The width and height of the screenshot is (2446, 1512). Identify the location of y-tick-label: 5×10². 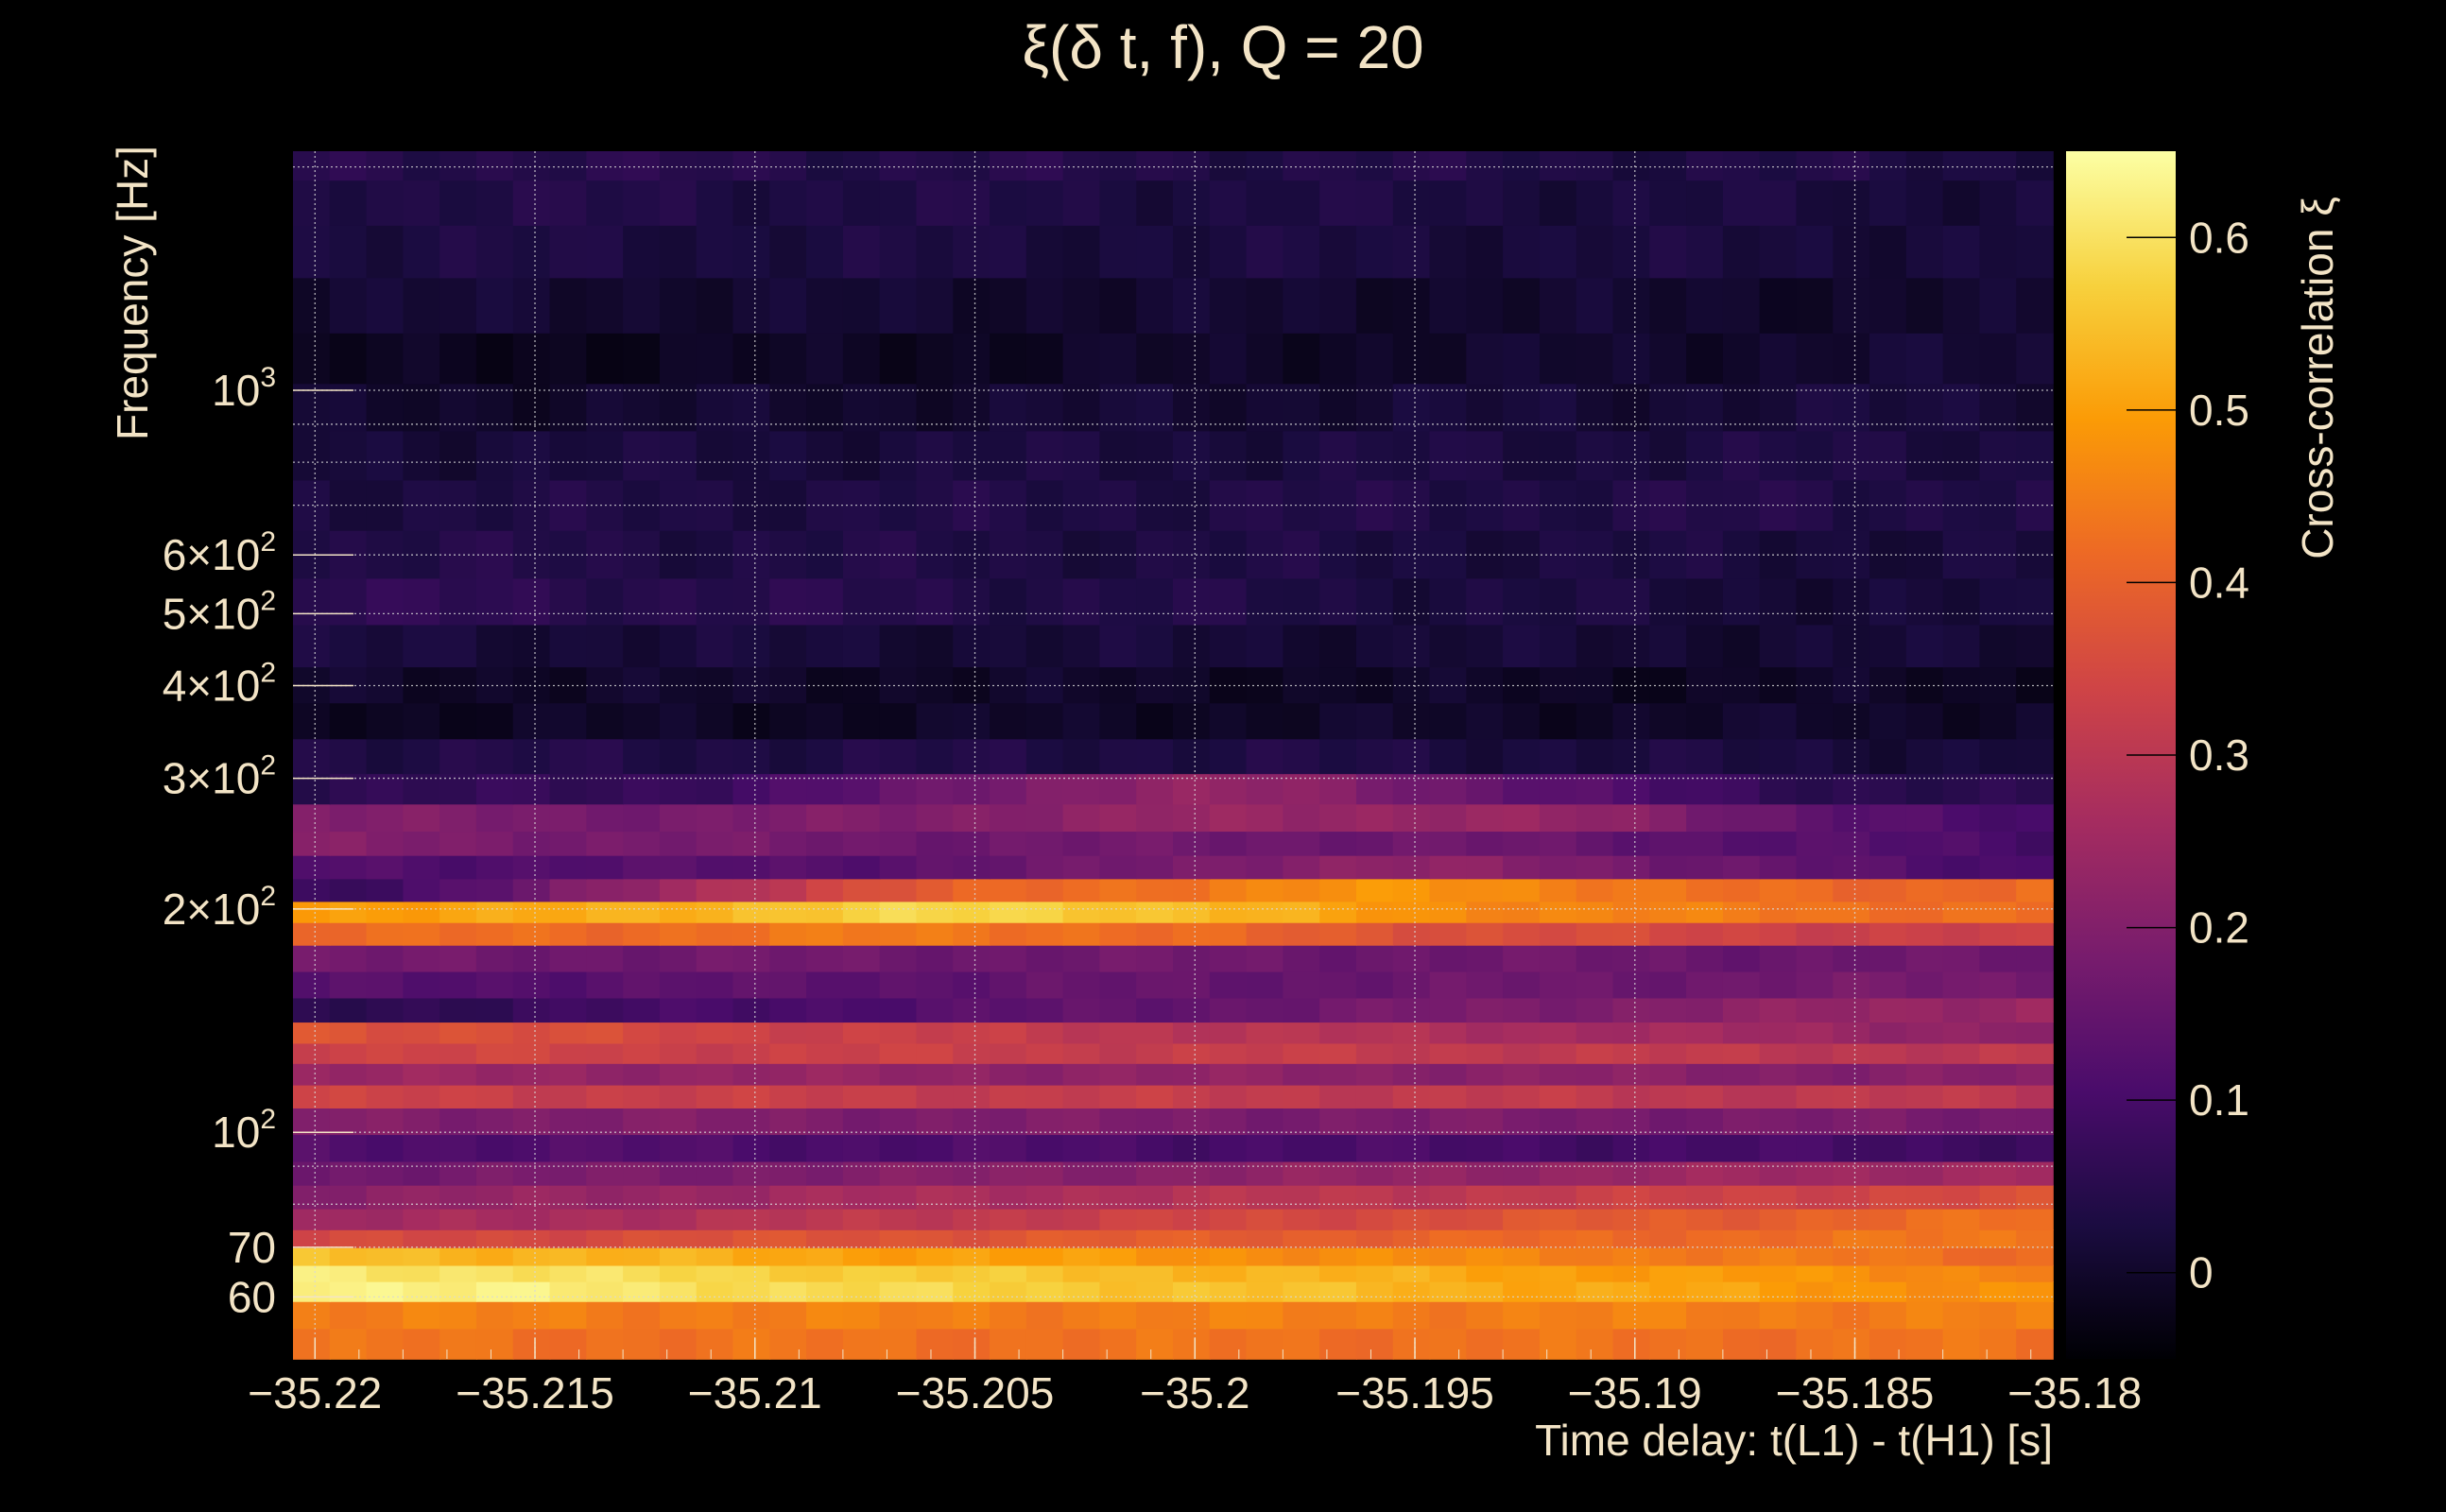
(219, 611).